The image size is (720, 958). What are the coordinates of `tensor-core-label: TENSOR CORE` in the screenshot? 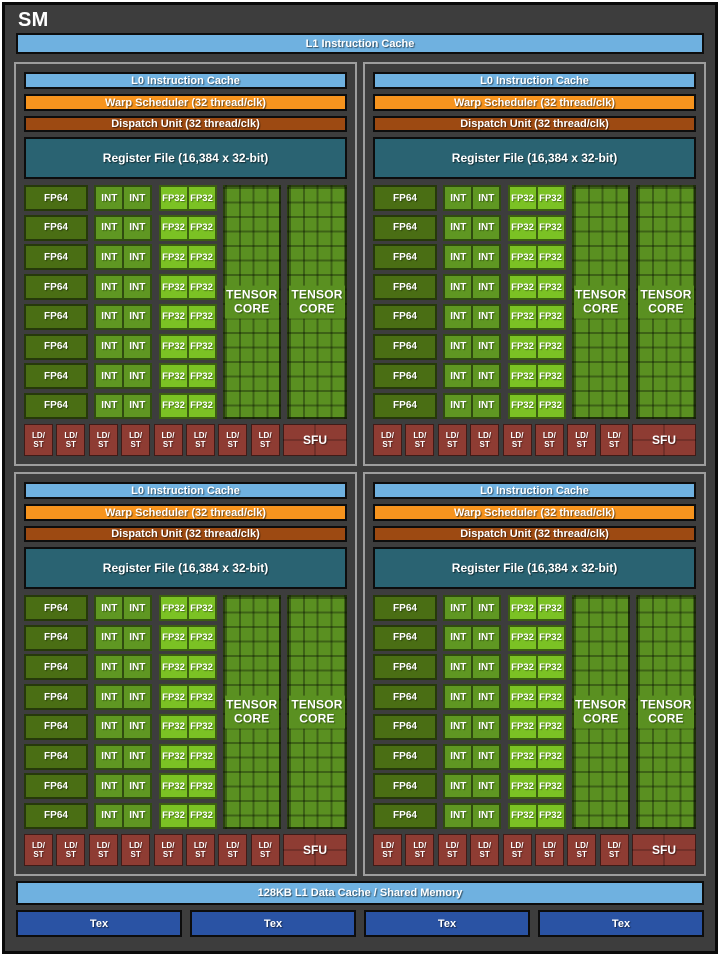 It's located at (666, 712).